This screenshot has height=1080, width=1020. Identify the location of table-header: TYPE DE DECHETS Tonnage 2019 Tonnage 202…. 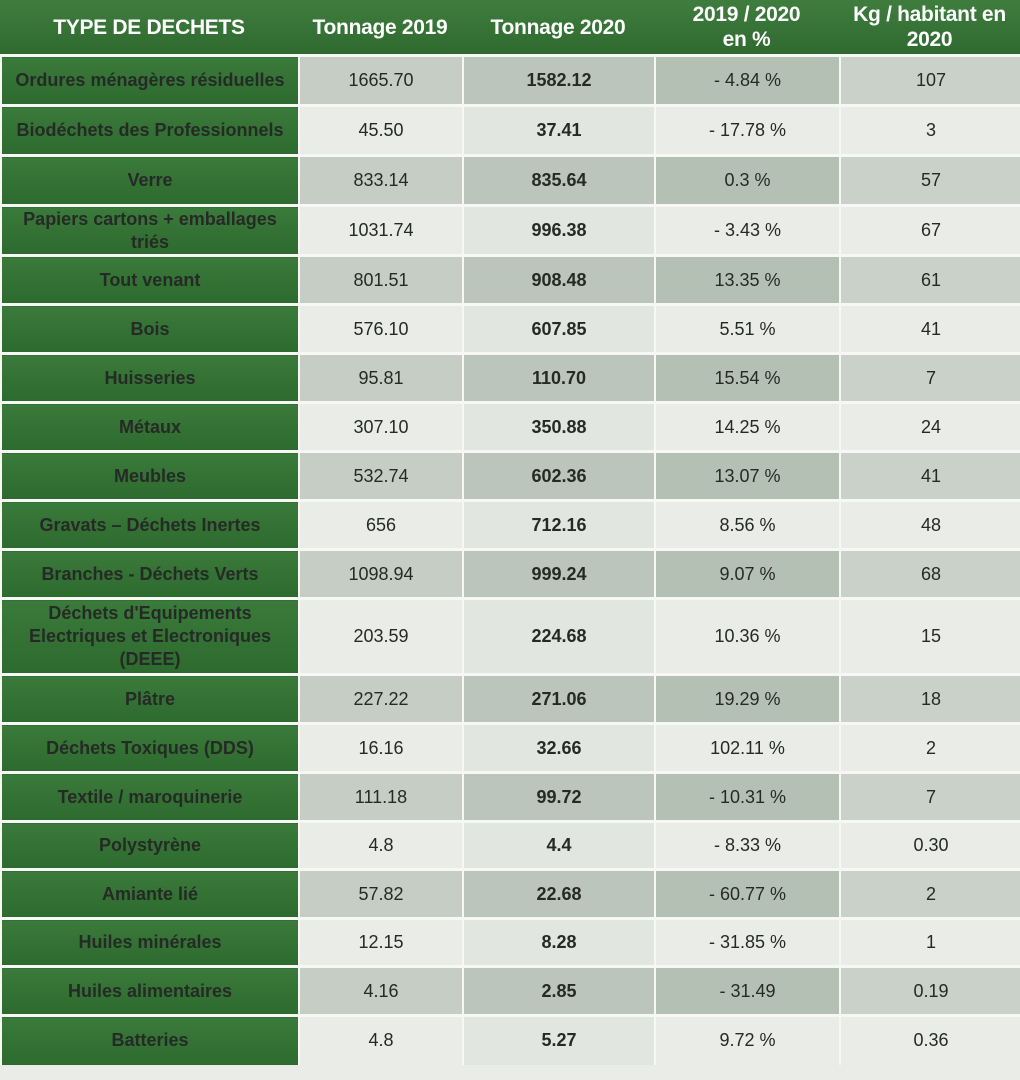
(510, 27).